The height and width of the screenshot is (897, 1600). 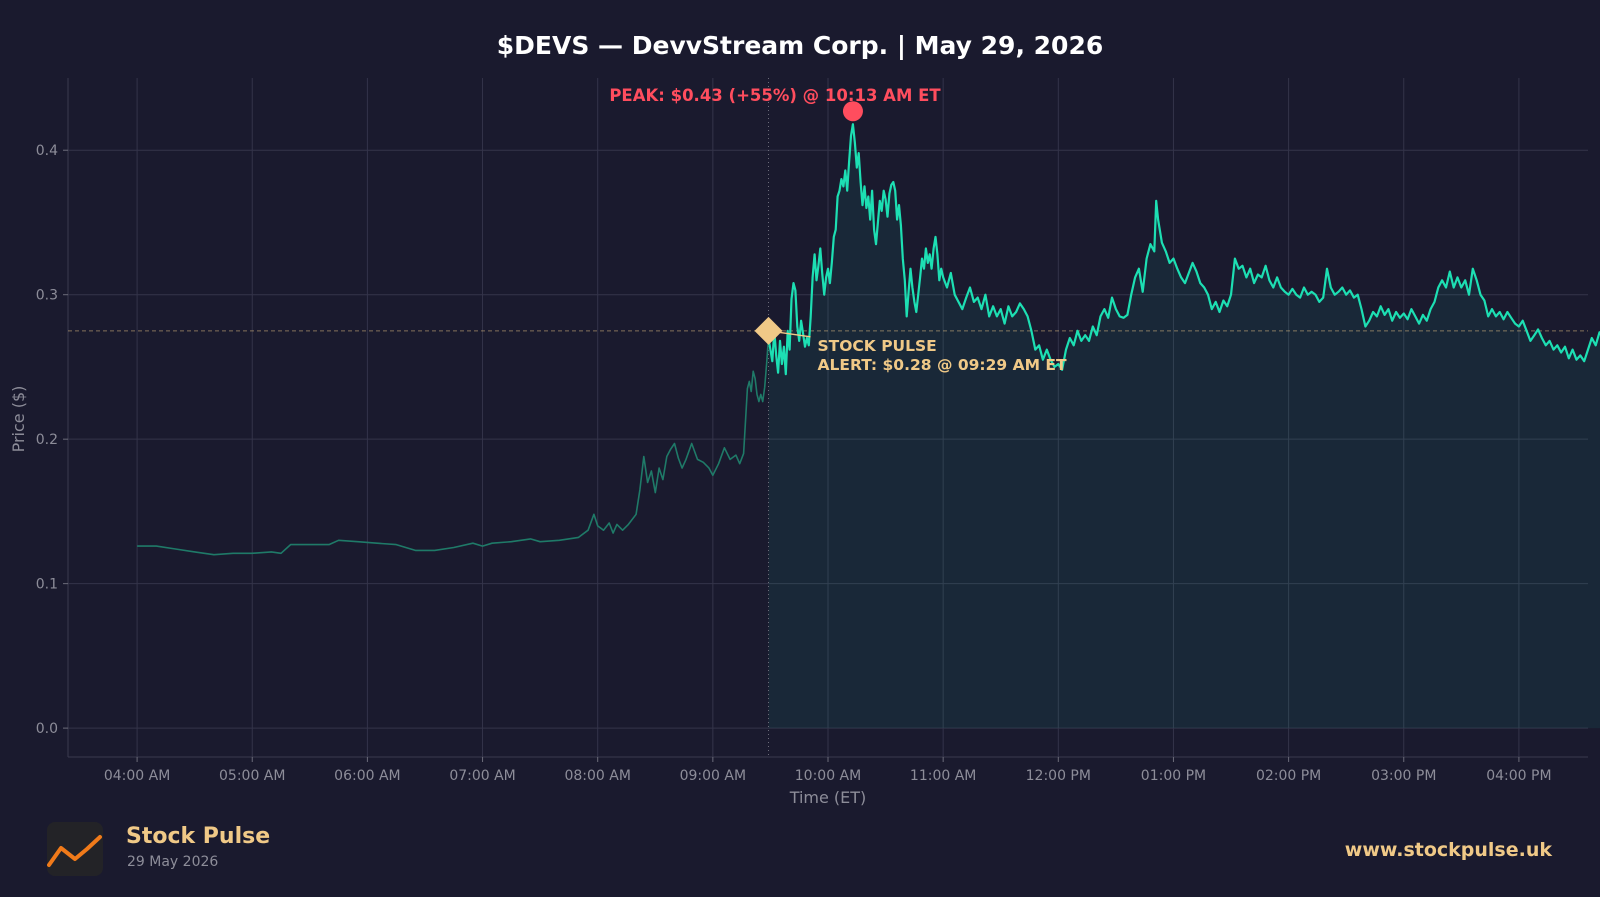 What do you see at coordinates (597, 776) in the screenshot?
I see `x-tick-label: 08:00 AM` at bounding box center [597, 776].